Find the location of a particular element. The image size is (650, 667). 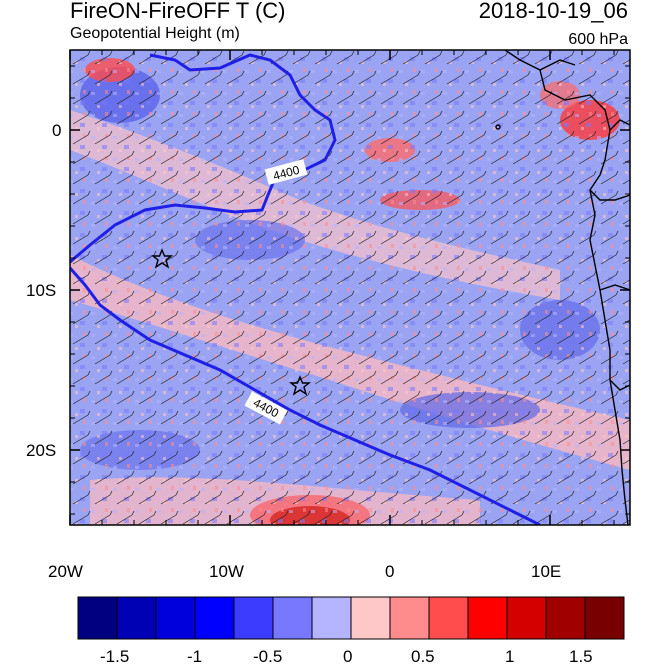

plot-subtitle: Geopotential Height (m) is located at coordinates (155, 33).